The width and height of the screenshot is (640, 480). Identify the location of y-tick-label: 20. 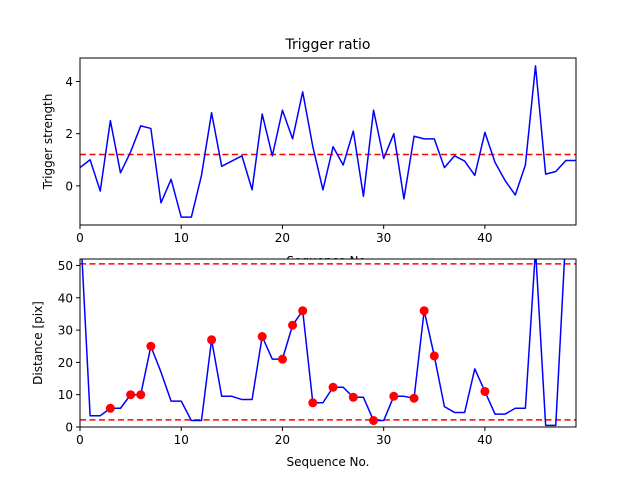
(65, 363).